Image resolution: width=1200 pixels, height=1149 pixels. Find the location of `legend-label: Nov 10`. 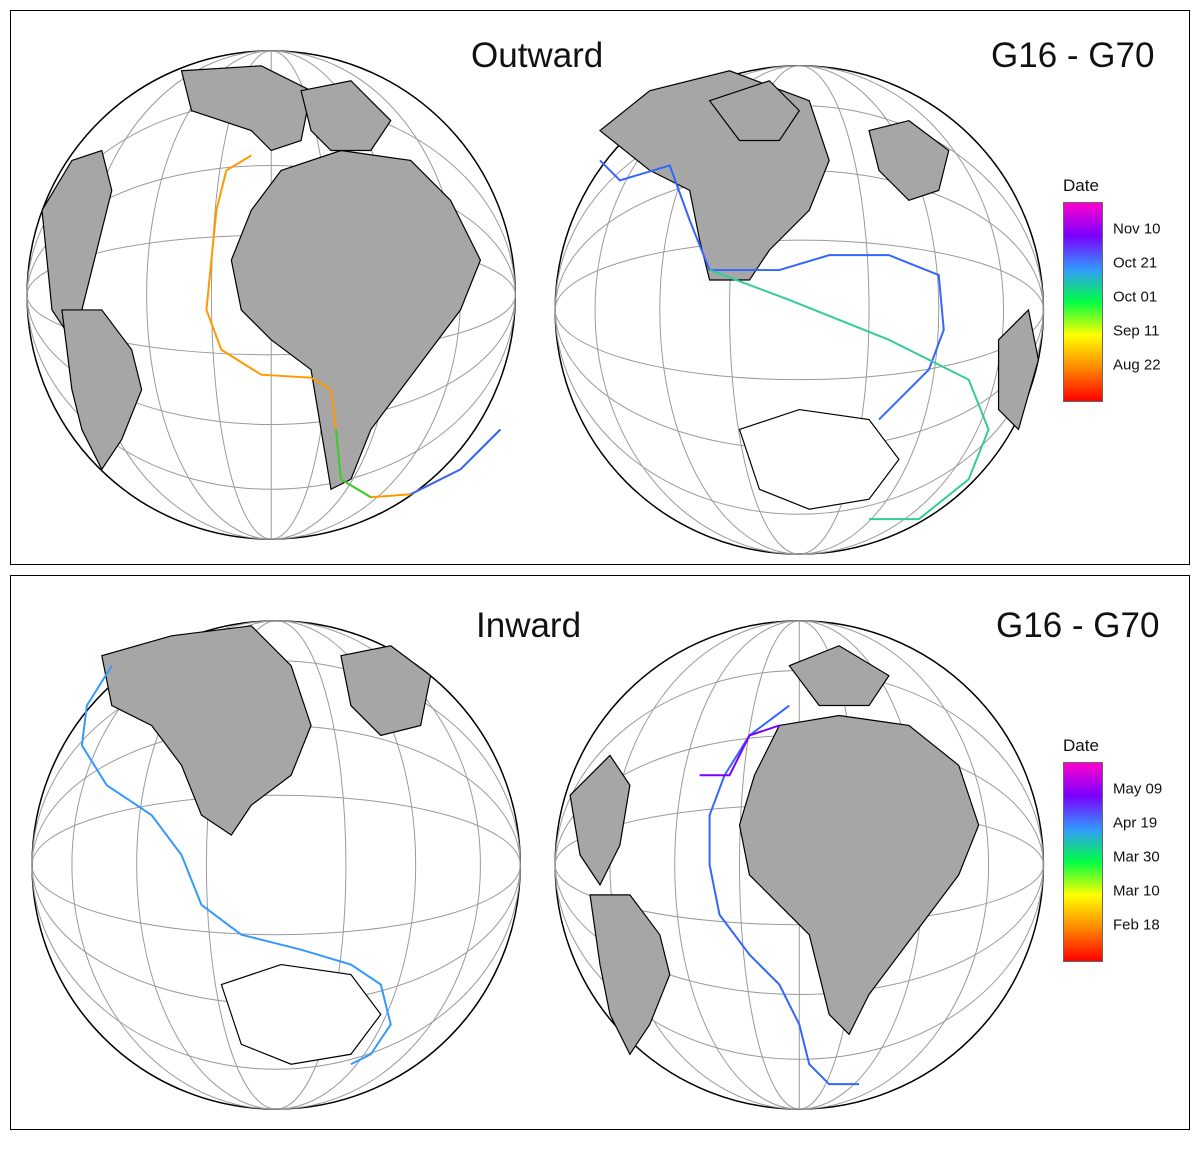

legend-label: Nov 10 is located at coordinates (1137, 229).